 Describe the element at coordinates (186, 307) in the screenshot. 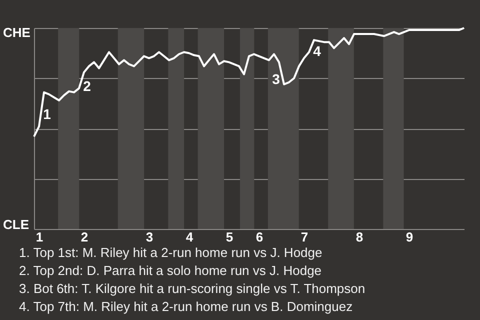

I see `text: 4. Top 7th: M. Riley hit a 2-run home run vs B. Dominguez` at that location.